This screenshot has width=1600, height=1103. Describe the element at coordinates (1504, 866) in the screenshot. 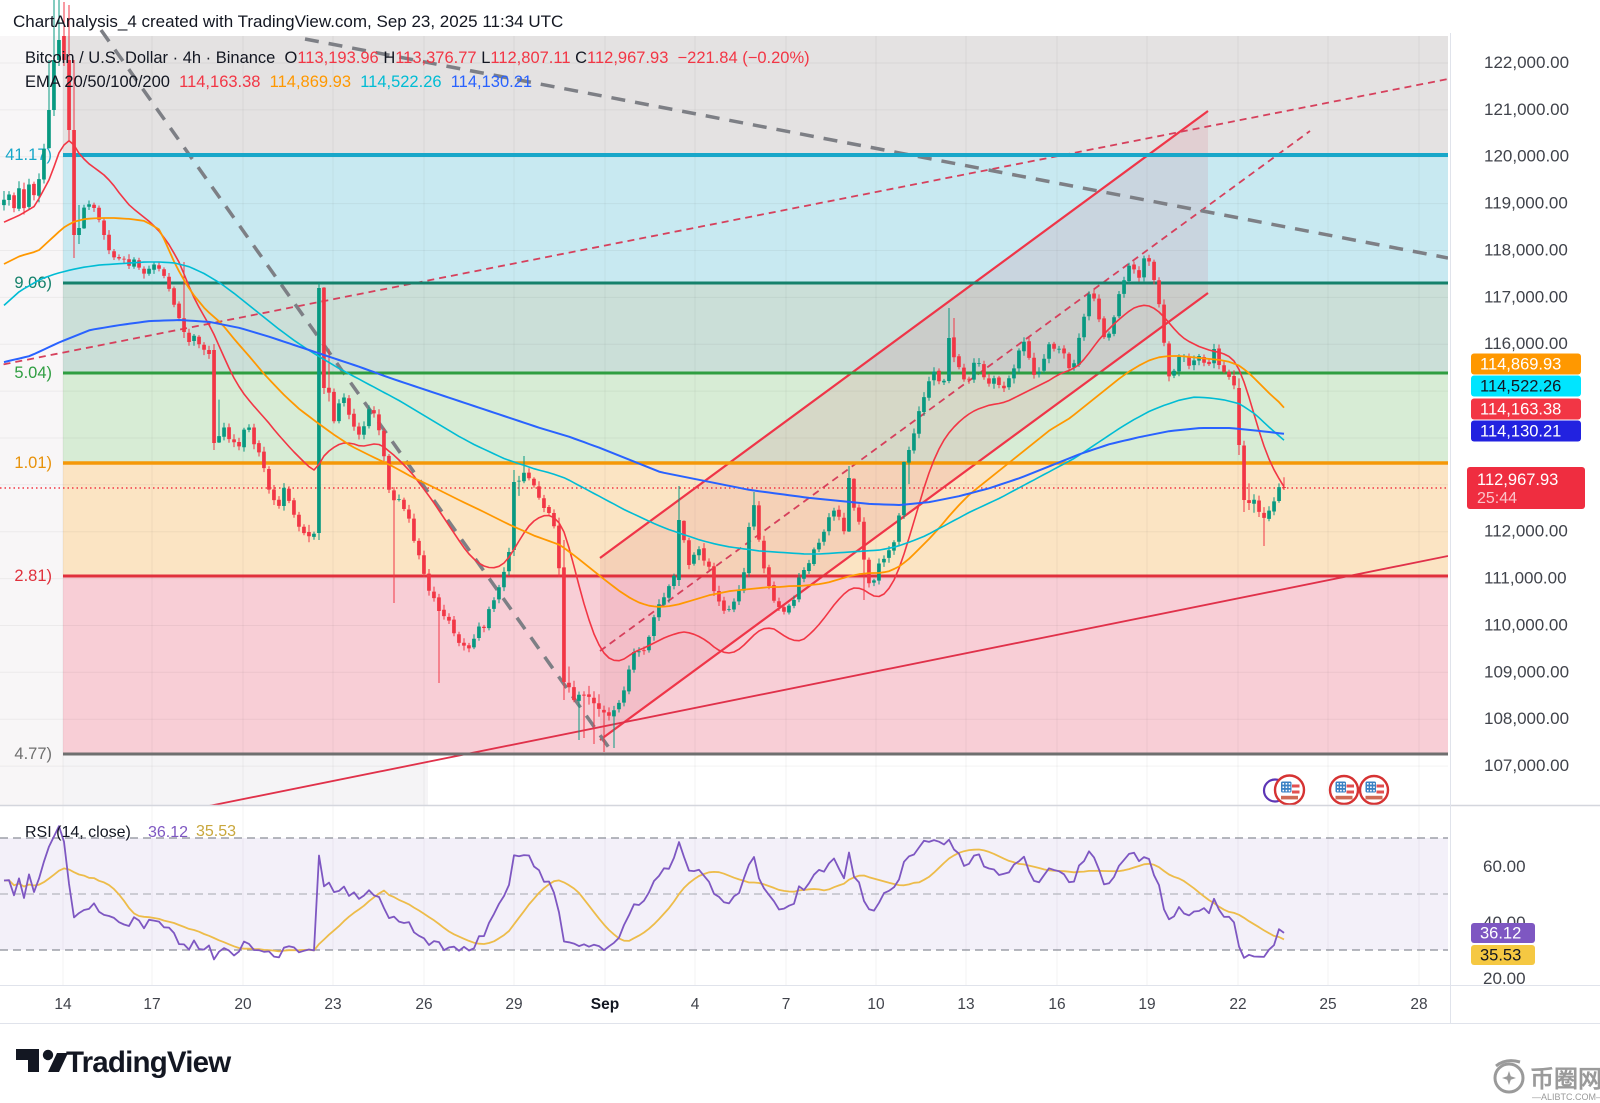

I see `svg-text: 60.00` at that location.